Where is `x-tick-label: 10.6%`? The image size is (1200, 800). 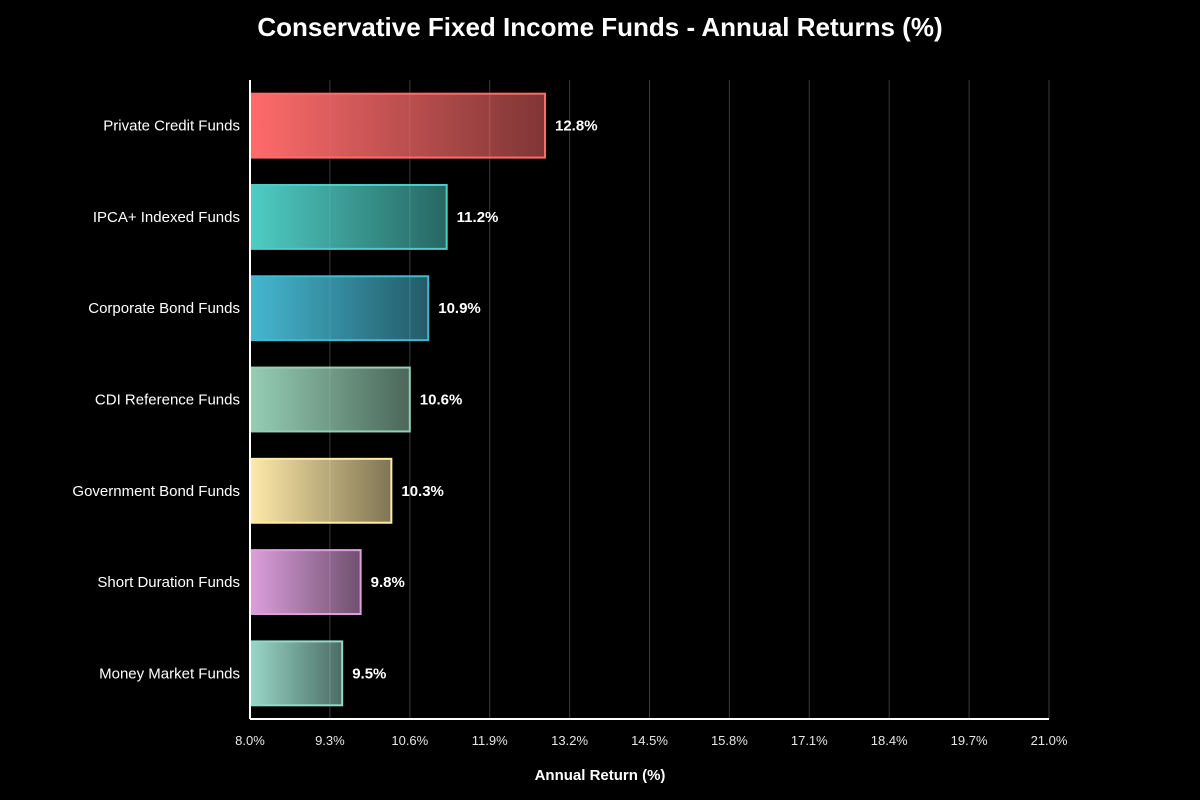
x-tick-label: 10.6% is located at coordinates (409, 740).